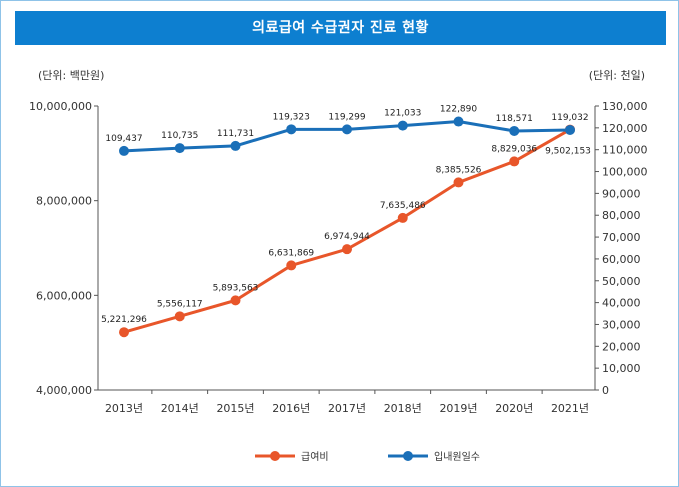  What do you see at coordinates (403, 408) in the screenshot?
I see `x-tick-label: 2018년` at bounding box center [403, 408].